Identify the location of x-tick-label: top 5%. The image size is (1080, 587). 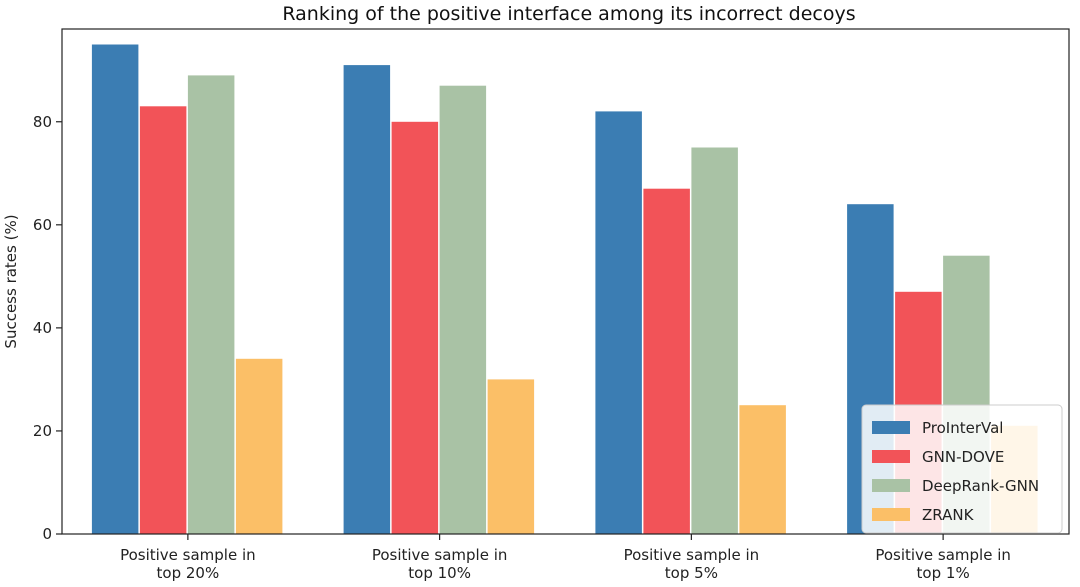
(691, 573).